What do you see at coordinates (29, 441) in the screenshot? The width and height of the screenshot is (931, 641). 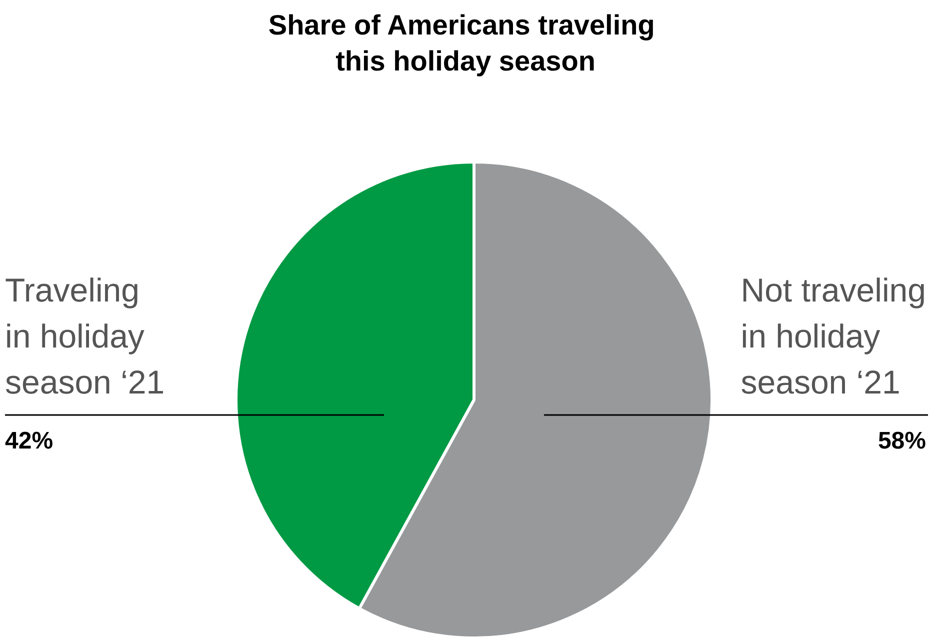 I see `data-label: 42%` at bounding box center [29, 441].